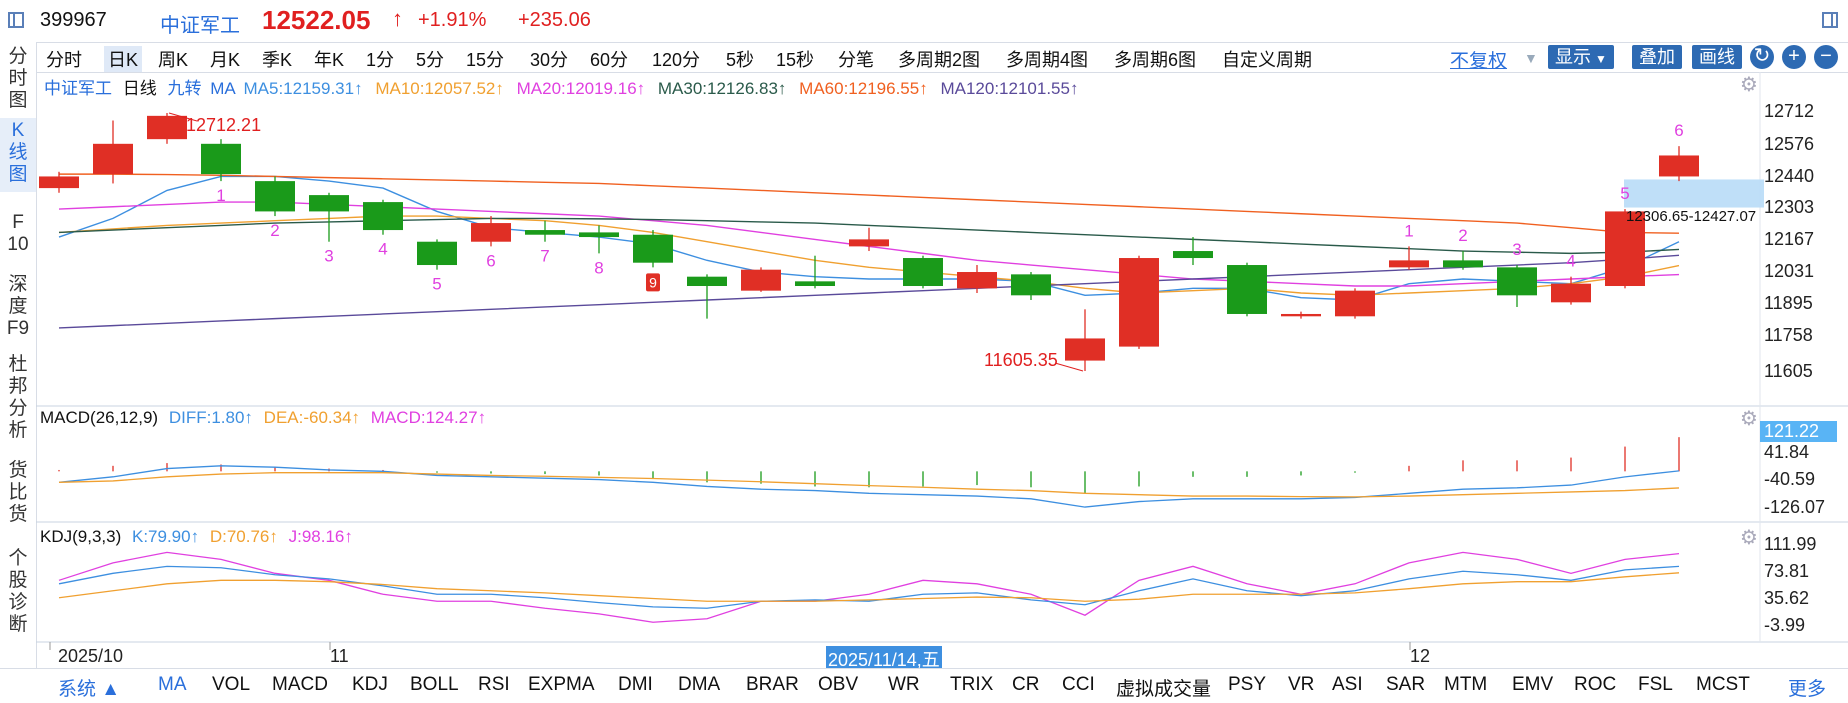  What do you see at coordinates (1826, 57) in the screenshot?
I see `zoom-out-icon: −` at bounding box center [1826, 57].